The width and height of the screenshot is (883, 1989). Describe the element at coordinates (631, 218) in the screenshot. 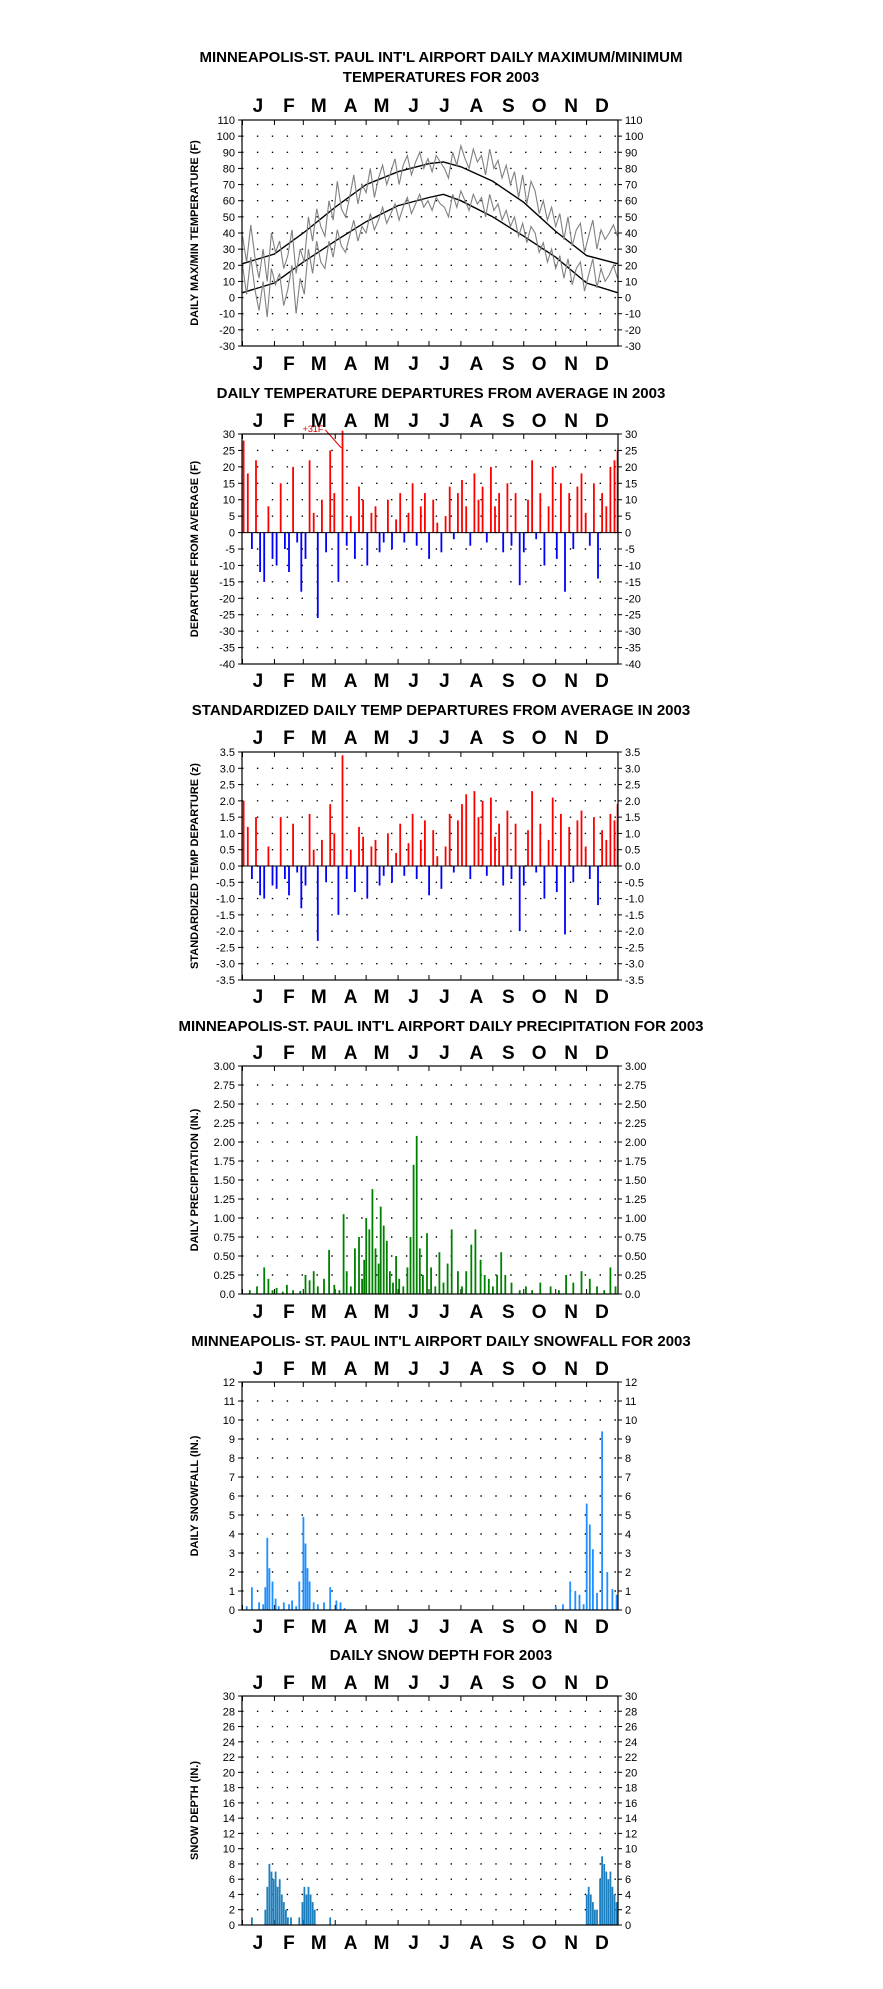

I see `y-tick-label-right: 50` at that location.